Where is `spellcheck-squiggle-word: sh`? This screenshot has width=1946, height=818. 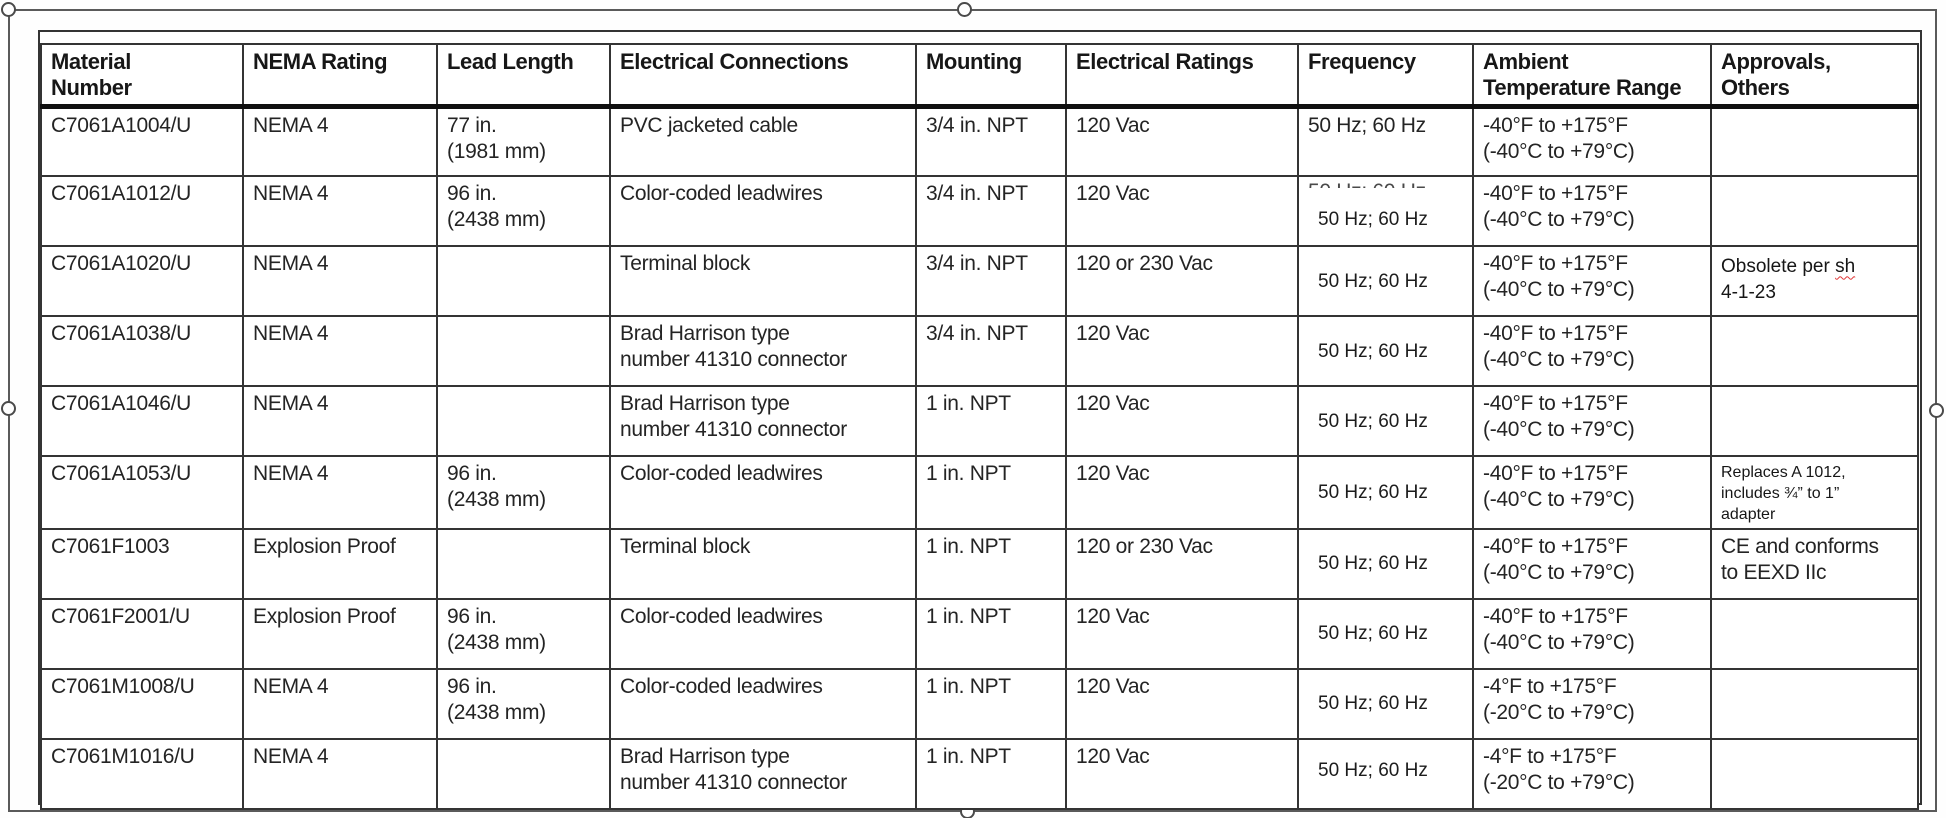
spellcheck-squiggle-word: sh is located at coordinates (1845, 267).